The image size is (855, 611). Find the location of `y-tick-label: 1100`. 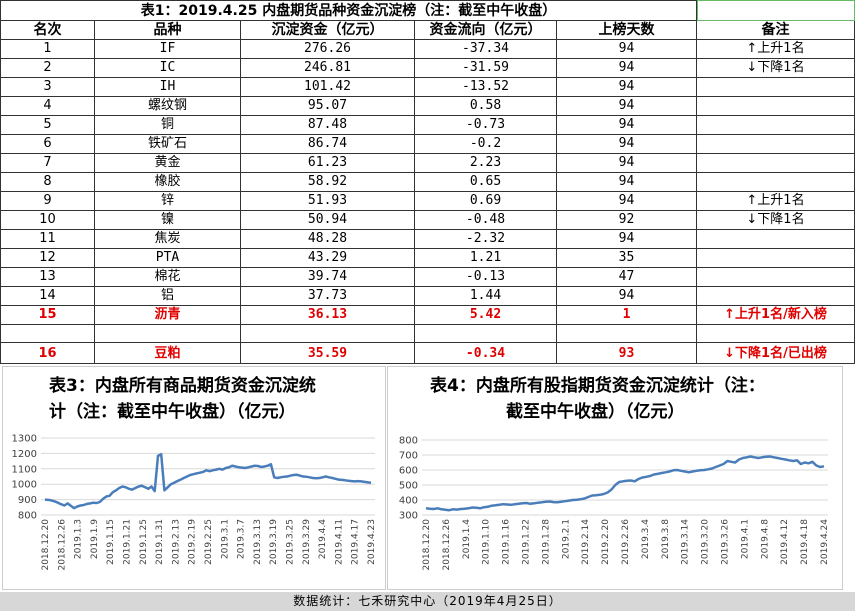

y-tick-label: 1100 is located at coordinates (24, 469).